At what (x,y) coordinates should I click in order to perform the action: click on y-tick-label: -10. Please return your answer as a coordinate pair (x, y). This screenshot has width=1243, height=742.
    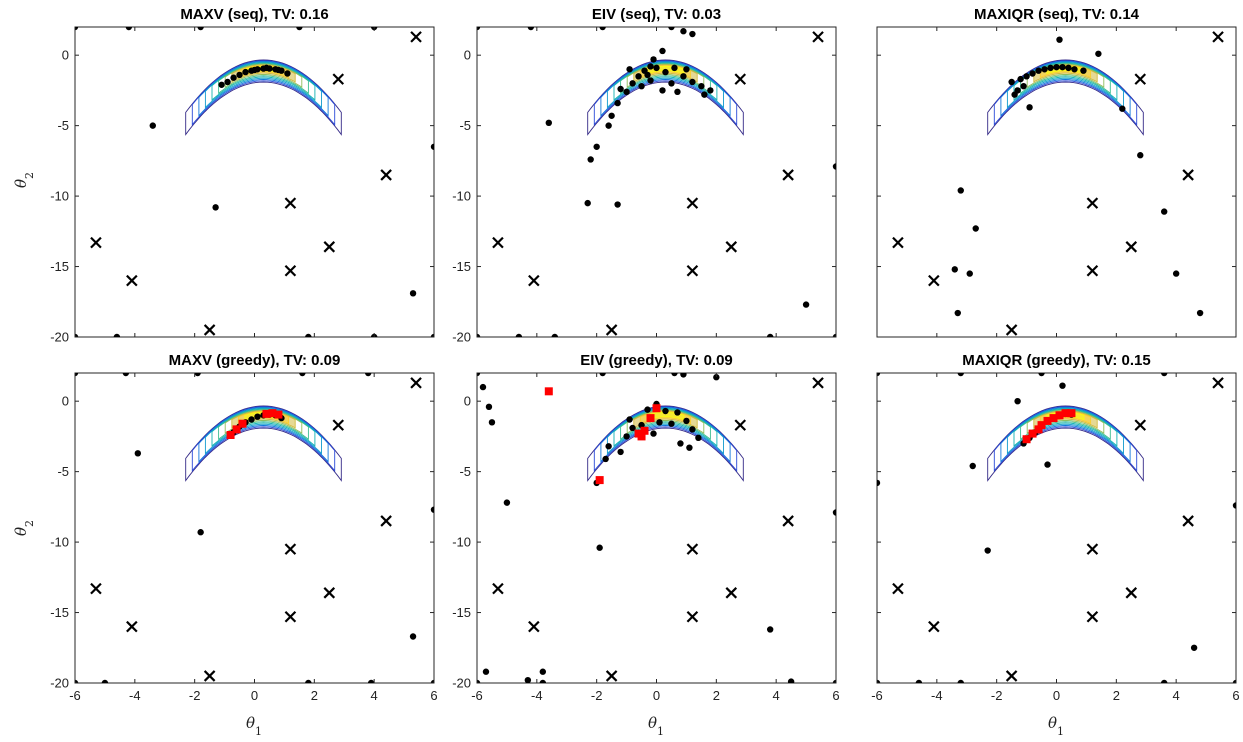
    Looking at the image, I should click on (59, 542).